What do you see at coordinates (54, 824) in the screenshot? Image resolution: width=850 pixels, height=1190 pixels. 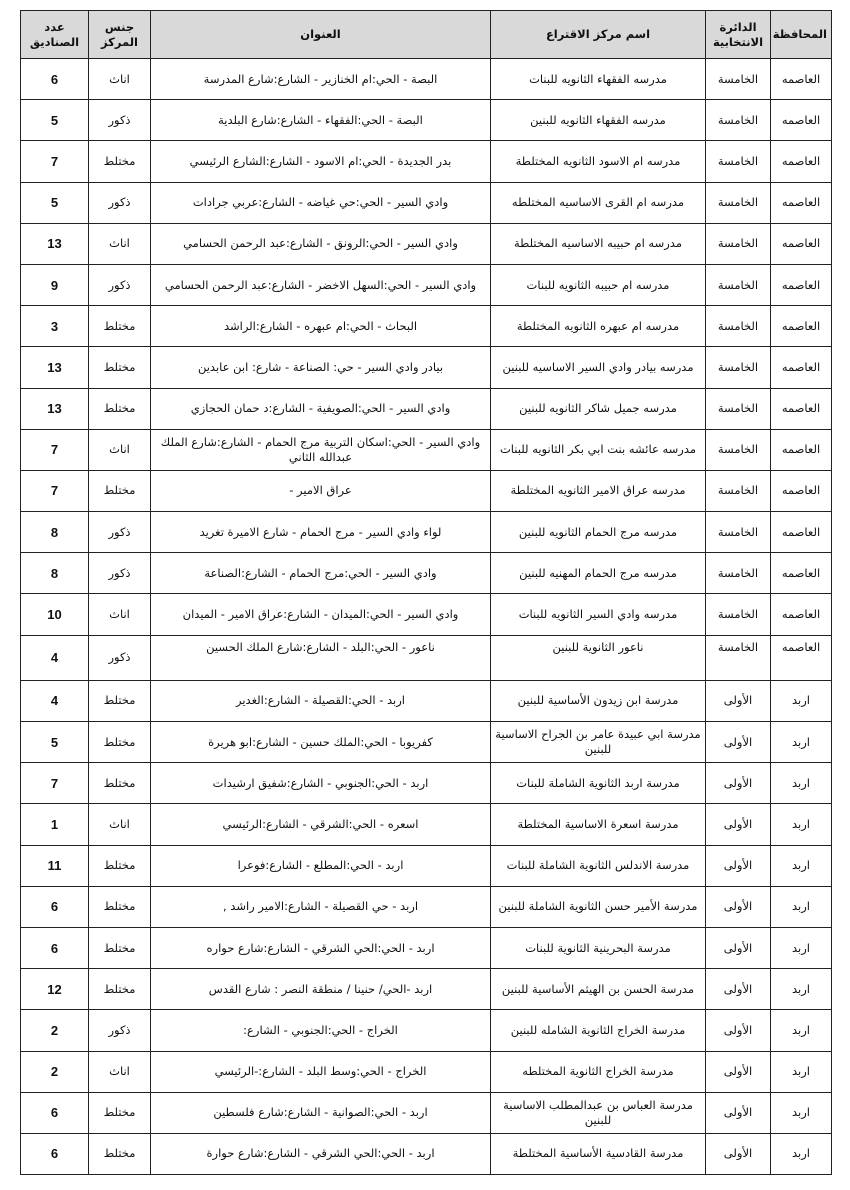 I see `box-count-cell: 1` at bounding box center [54, 824].